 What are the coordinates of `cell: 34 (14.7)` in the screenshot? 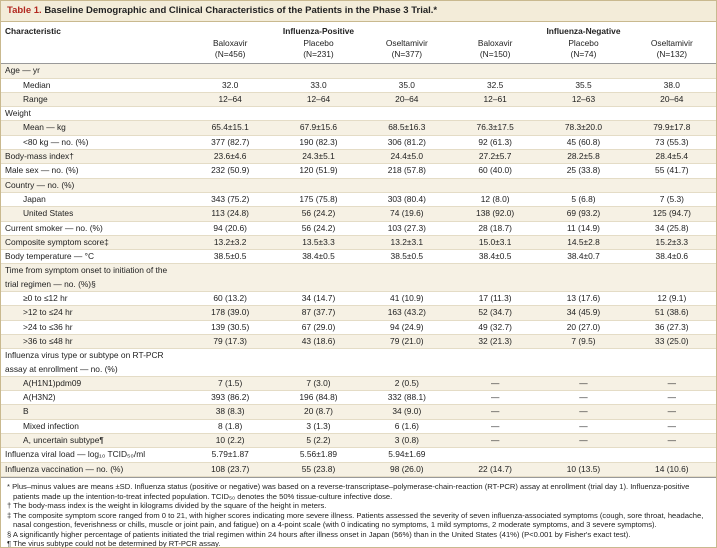 It's located at (318, 298).